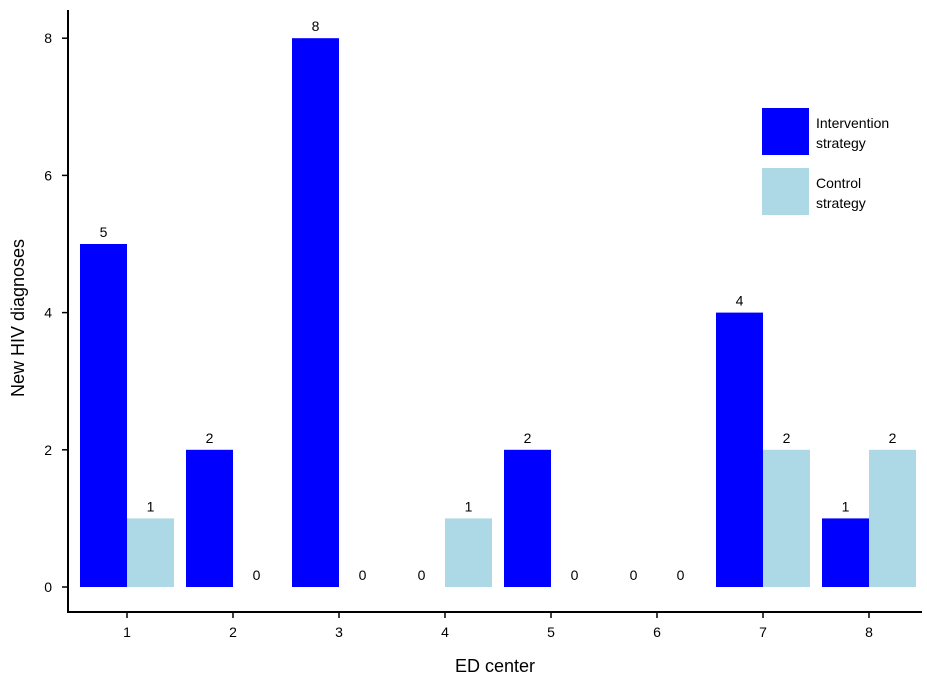 This screenshot has height=681, width=927. I want to click on x-tick-label: 8, so click(869, 632).